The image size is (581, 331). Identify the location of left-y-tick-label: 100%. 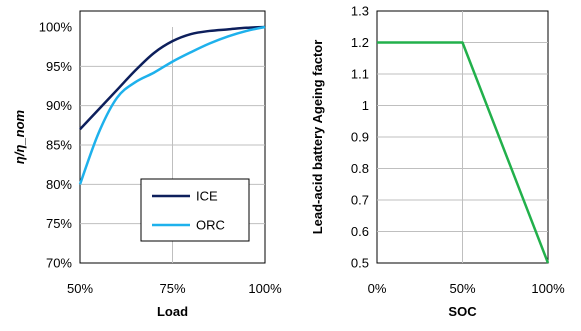
(56, 27).